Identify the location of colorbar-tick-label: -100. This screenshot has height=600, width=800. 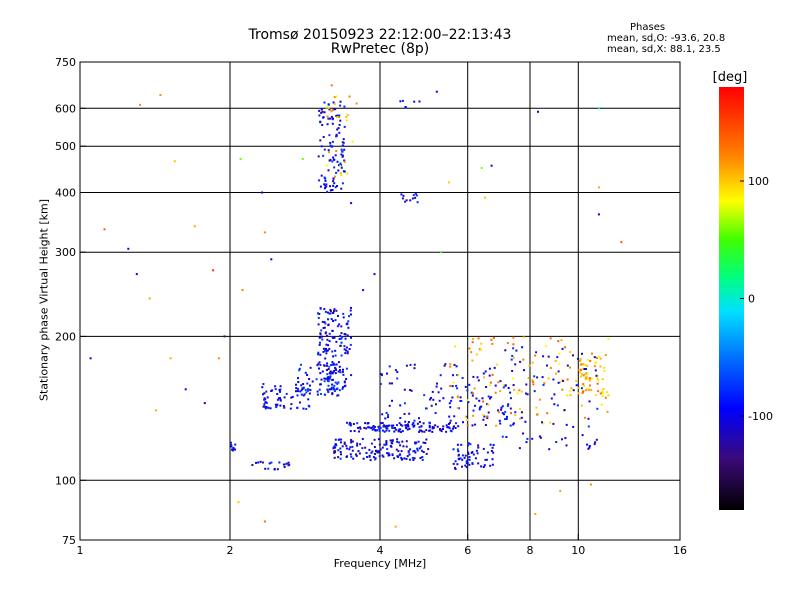
(760, 416).